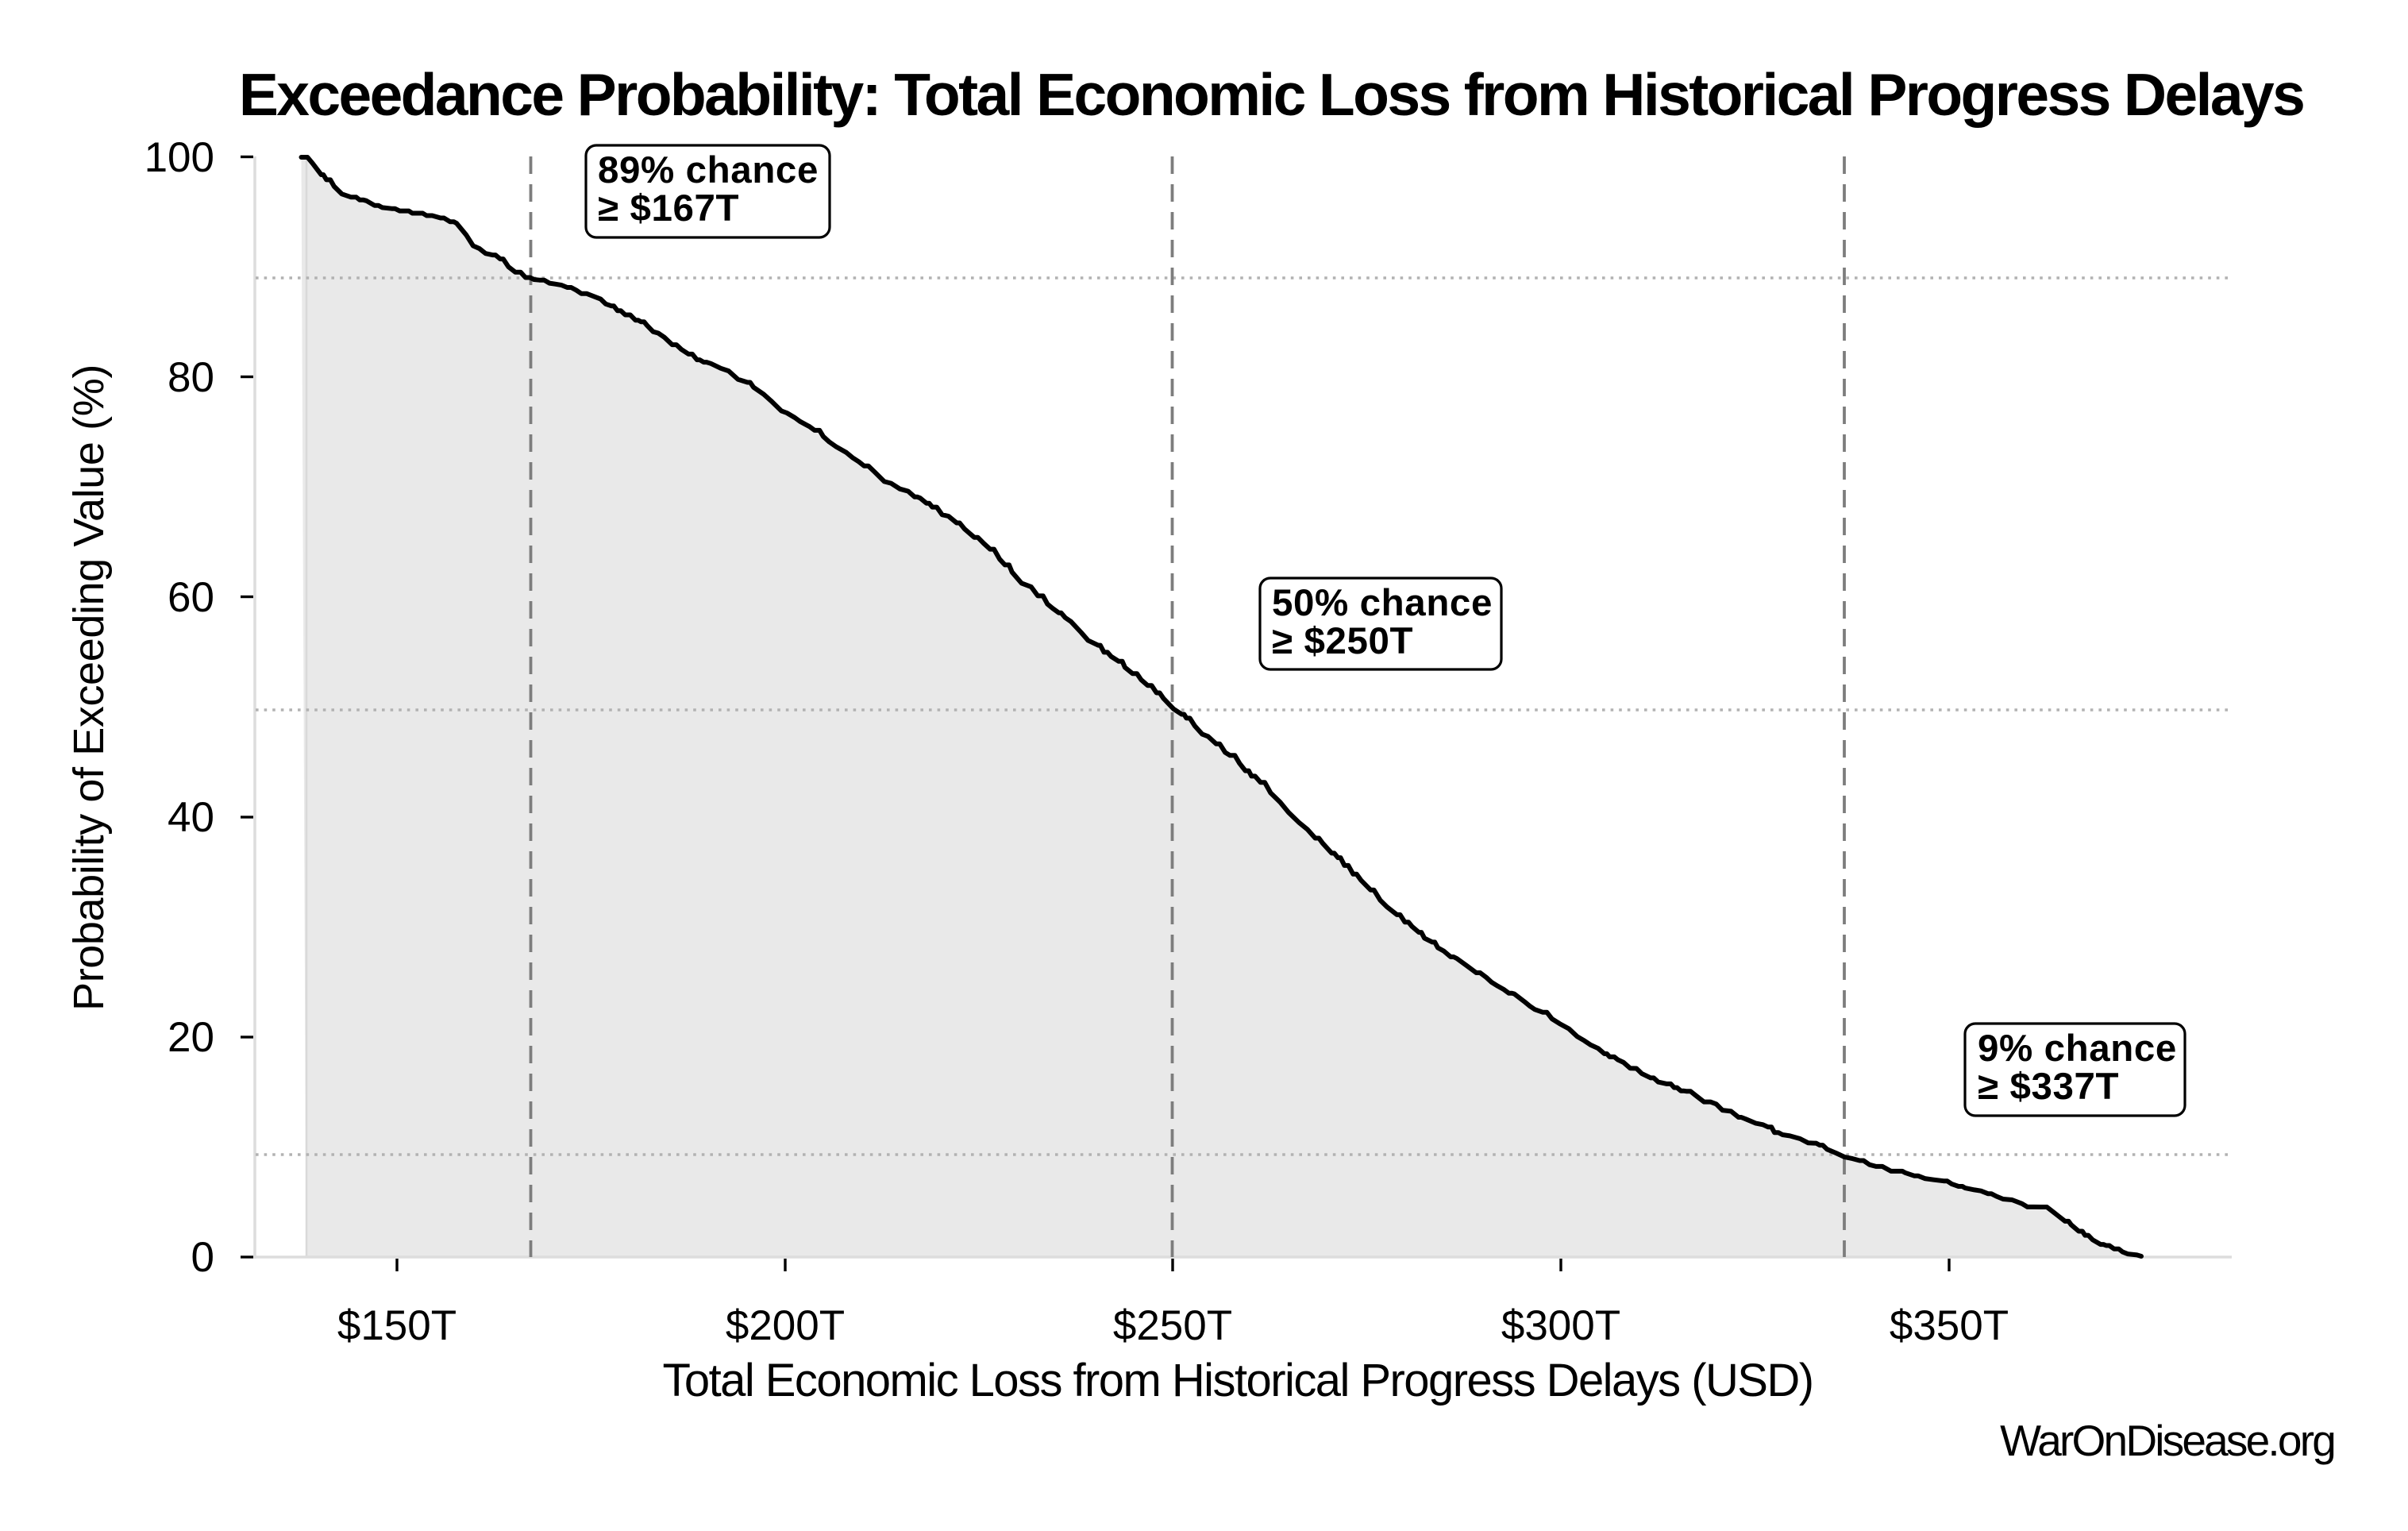 This screenshot has height=1531, width=2408. I want to click on svg-text:Probability of Exceeding Value: Probability of Exceeding Value (%), so click(89, 687).